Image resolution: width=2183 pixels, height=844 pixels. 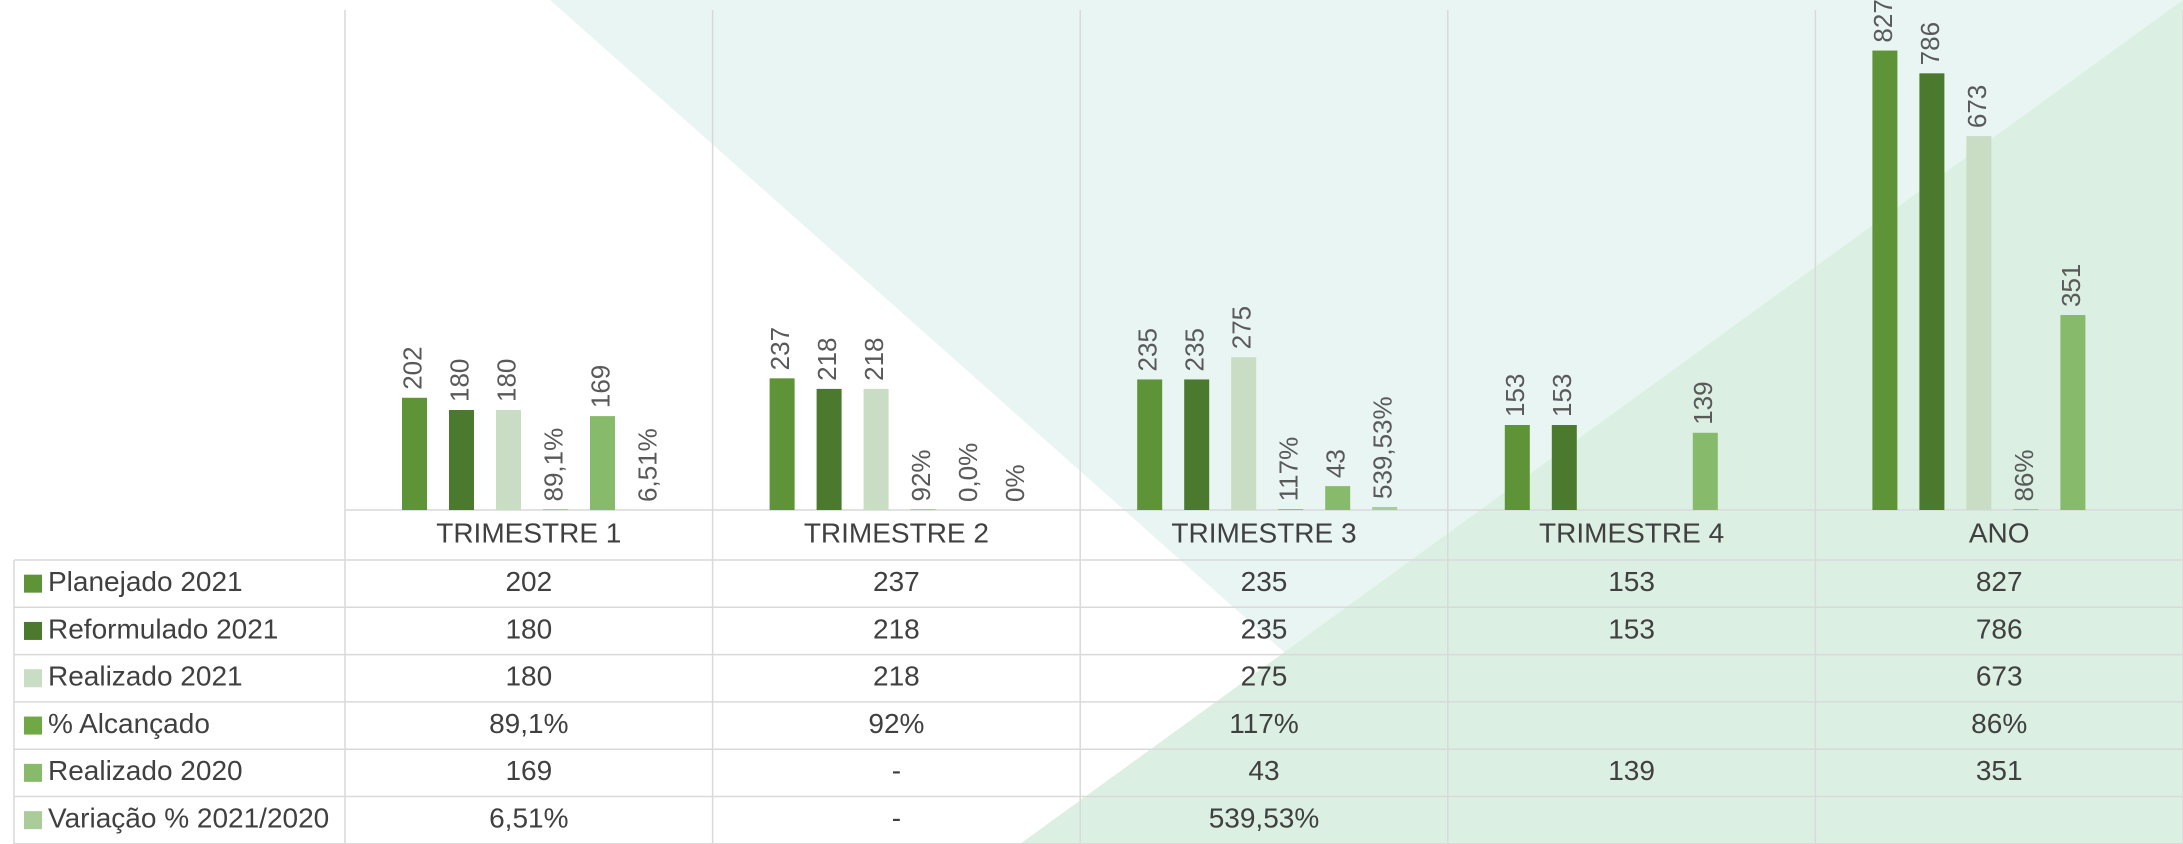 I want to click on data-label: 827, so click(x=1883, y=21).